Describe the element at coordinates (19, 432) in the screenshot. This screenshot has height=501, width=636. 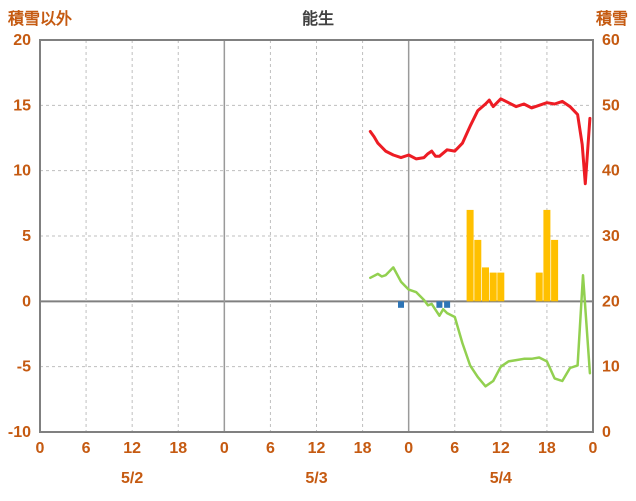
I see `left-axis-tick-label: -10` at that location.